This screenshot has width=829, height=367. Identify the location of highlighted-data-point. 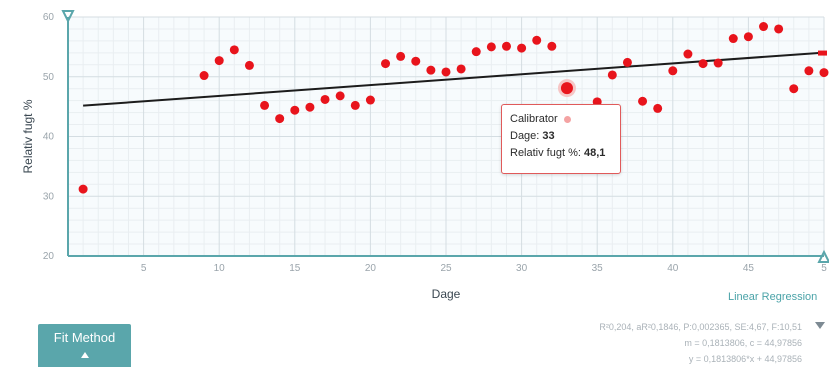
(566, 88).